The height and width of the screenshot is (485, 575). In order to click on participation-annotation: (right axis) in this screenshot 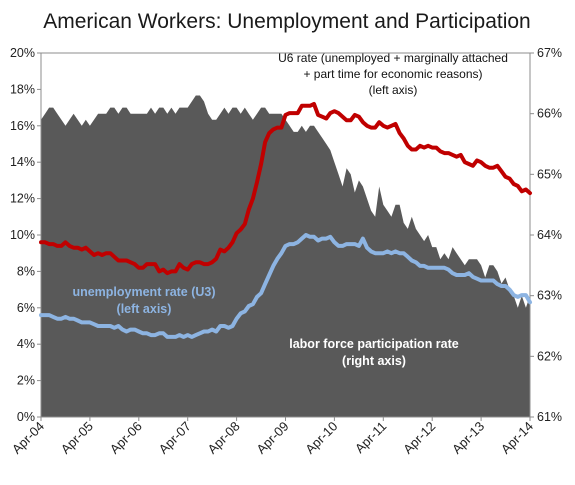, I will do `click(374, 361)`.